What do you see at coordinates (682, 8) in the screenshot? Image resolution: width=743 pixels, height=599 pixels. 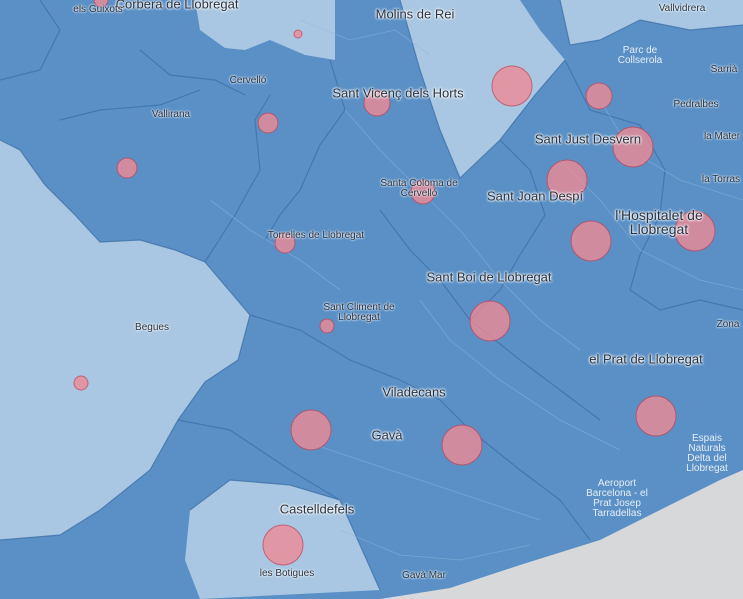 I see `label-vallvidrera: Vallvidrera` at bounding box center [682, 8].